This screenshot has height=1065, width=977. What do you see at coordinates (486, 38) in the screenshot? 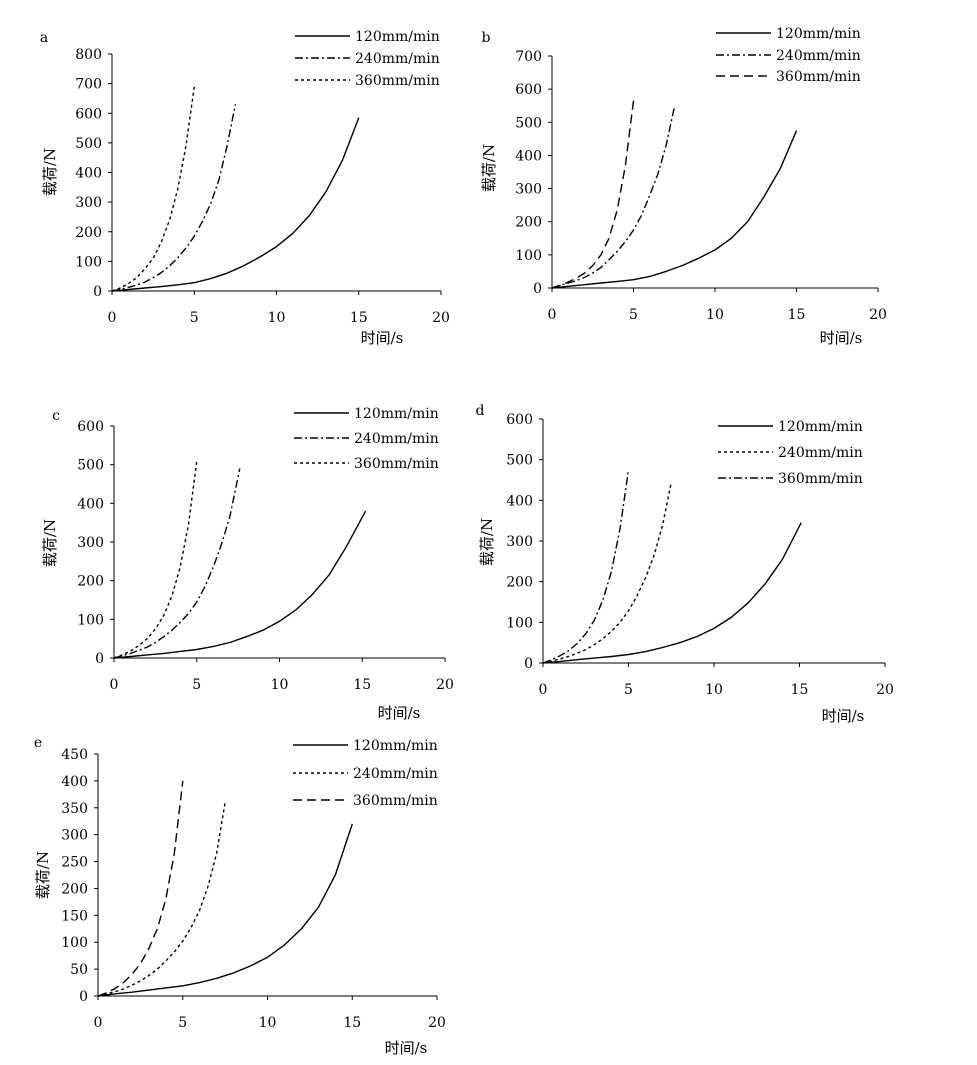
I see `panel-label: b` at bounding box center [486, 38].